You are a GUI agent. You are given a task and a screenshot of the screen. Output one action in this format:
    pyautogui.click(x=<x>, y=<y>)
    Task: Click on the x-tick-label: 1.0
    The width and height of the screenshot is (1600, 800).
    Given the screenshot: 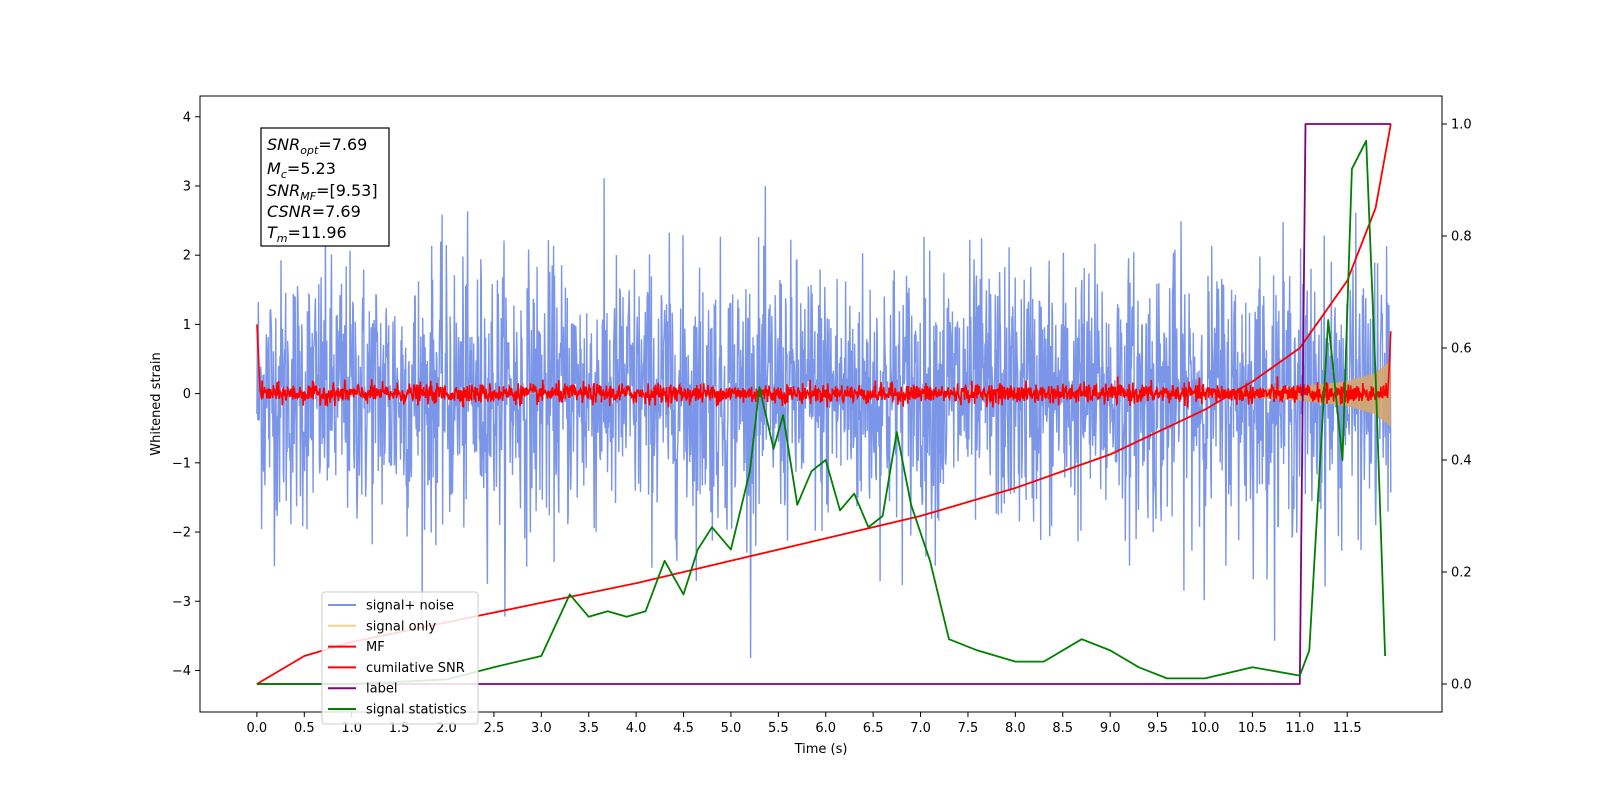 What is the action you would take?
    pyautogui.click(x=351, y=728)
    